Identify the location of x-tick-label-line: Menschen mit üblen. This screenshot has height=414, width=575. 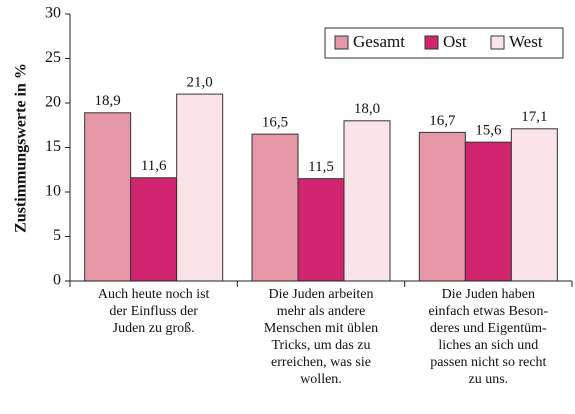
(321, 328).